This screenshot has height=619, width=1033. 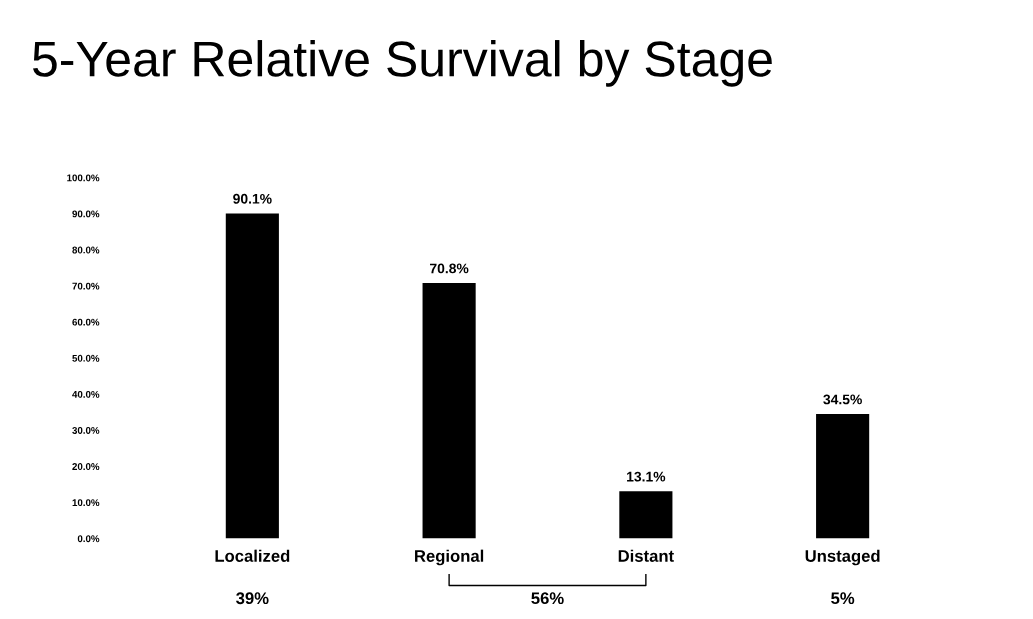 What do you see at coordinates (86, 394) in the screenshot?
I see `y-tick-label: 40.0%` at bounding box center [86, 394].